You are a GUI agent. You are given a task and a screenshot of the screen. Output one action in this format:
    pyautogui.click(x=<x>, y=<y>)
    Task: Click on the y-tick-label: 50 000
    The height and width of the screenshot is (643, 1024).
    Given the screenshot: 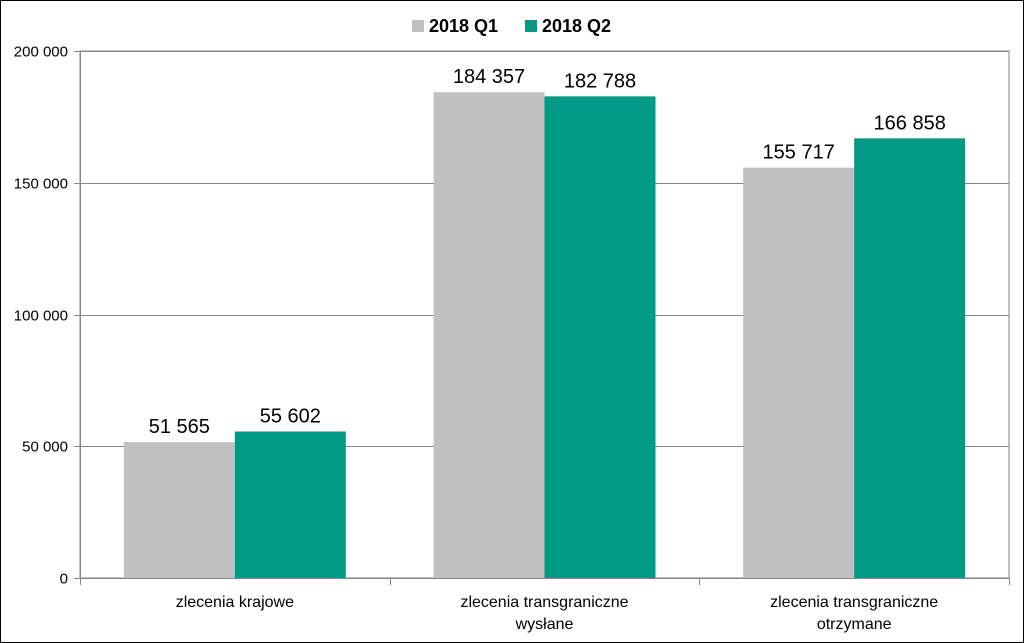 What is the action you would take?
    pyautogui.click(x=45, y=447)
    